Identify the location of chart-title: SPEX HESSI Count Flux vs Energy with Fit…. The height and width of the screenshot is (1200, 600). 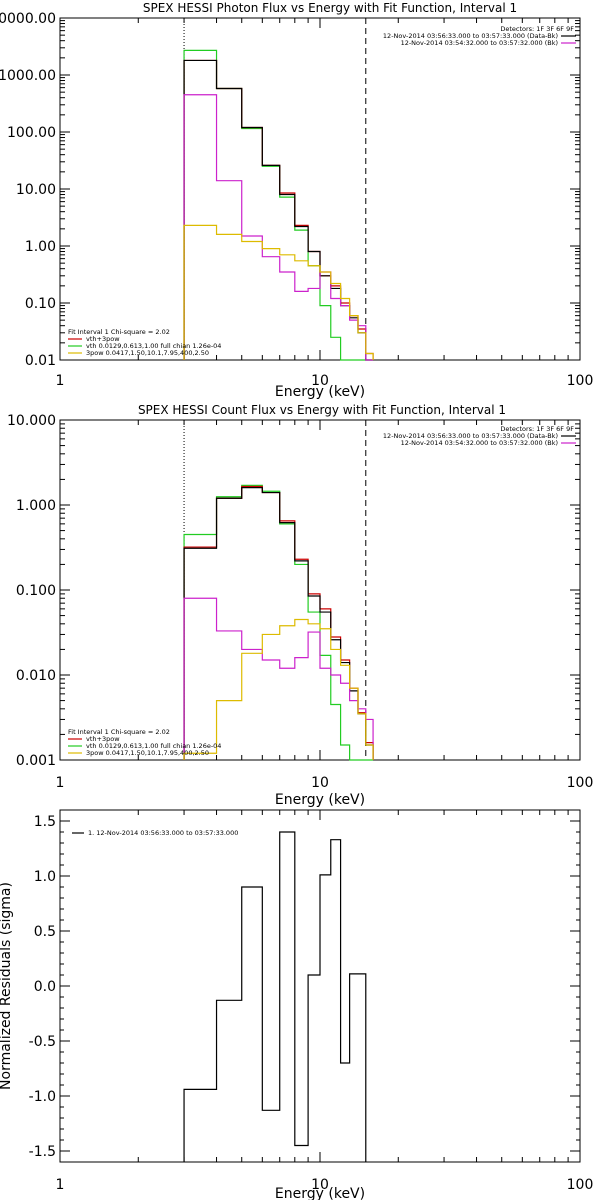
(322, 410).